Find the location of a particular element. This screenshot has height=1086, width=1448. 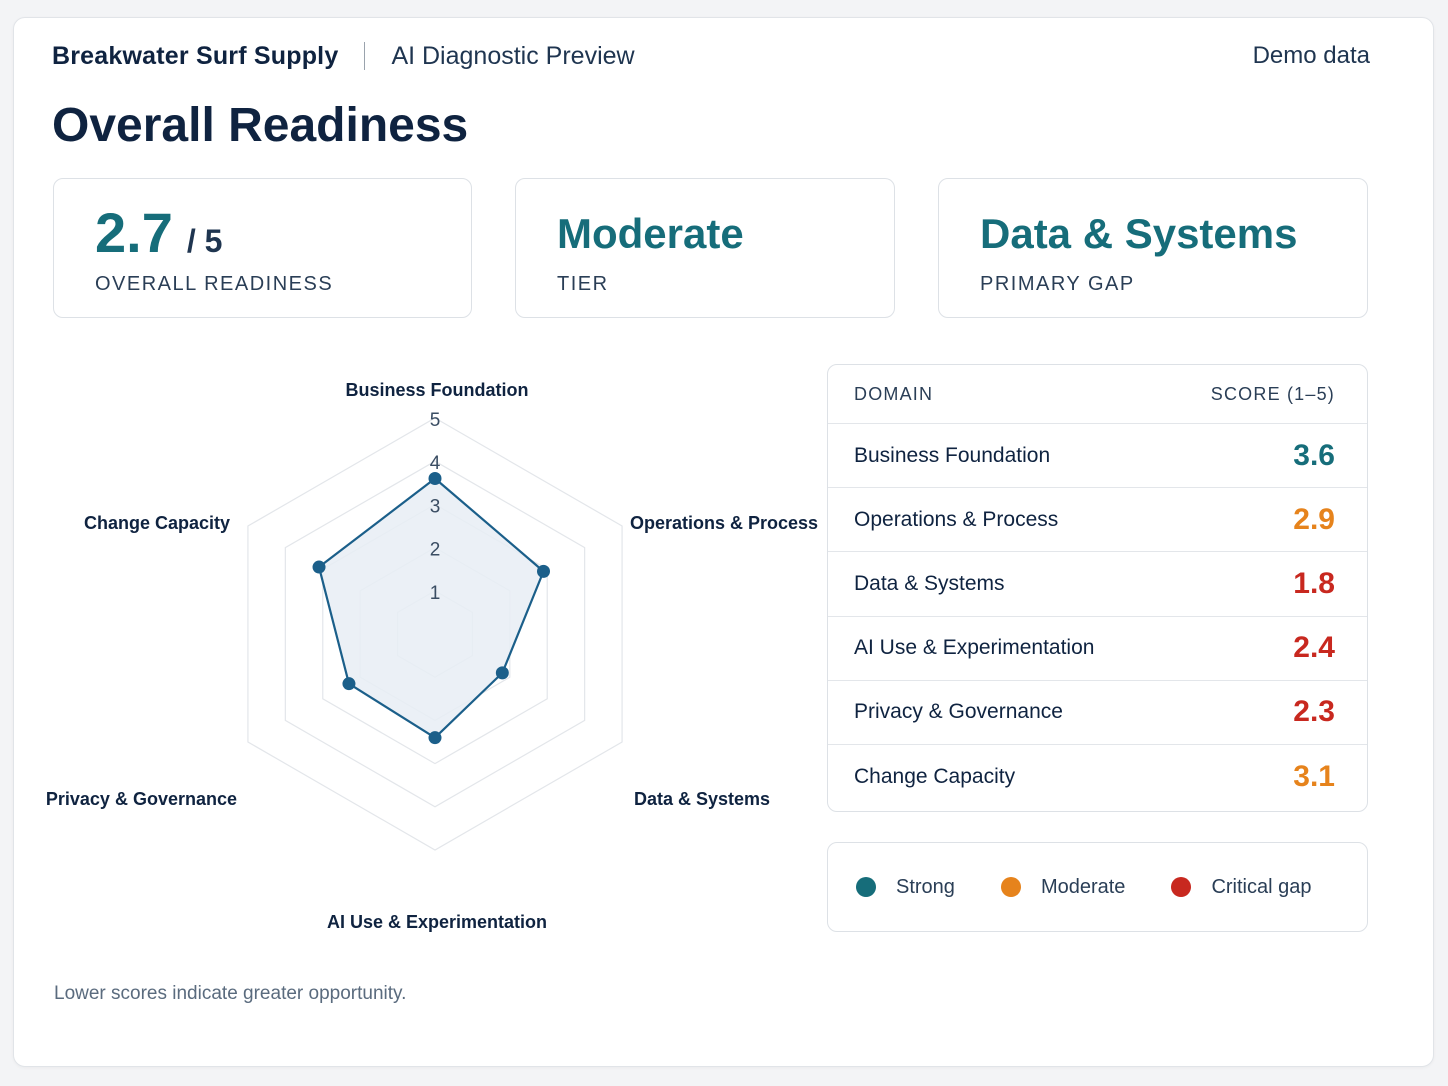

kpi-tier: Moderate TIER is located at coordinates (705, 248).